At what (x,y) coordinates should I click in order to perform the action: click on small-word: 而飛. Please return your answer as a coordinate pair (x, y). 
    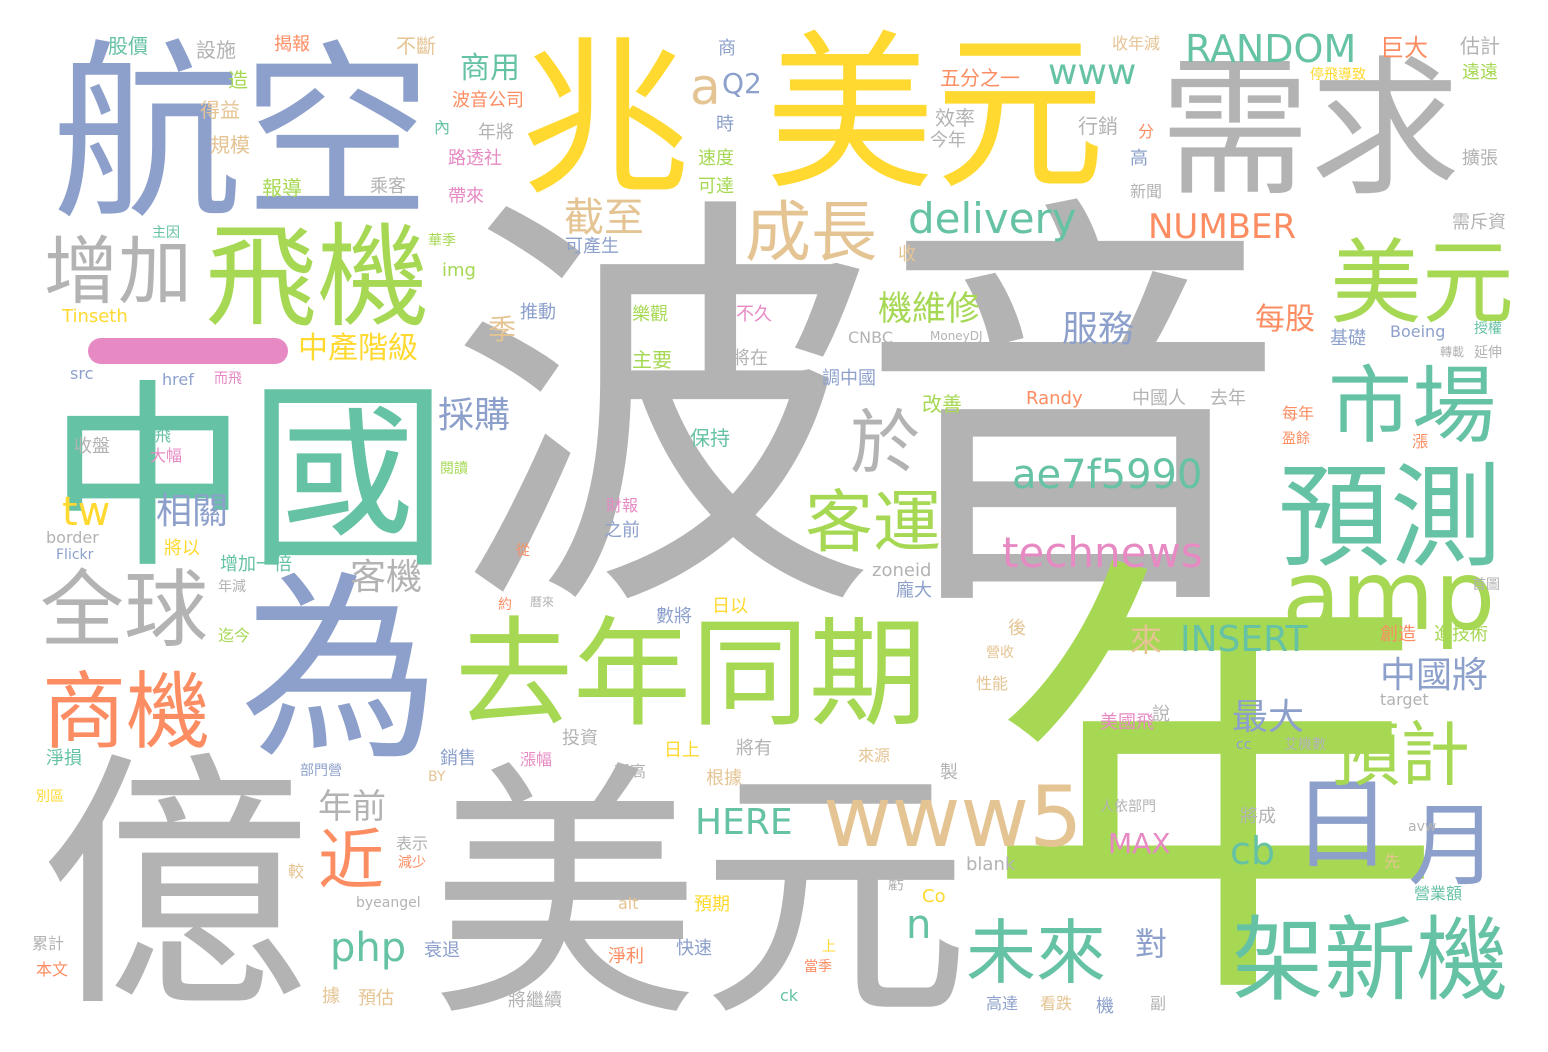
    Looking at the image, I should click on (228, 379).